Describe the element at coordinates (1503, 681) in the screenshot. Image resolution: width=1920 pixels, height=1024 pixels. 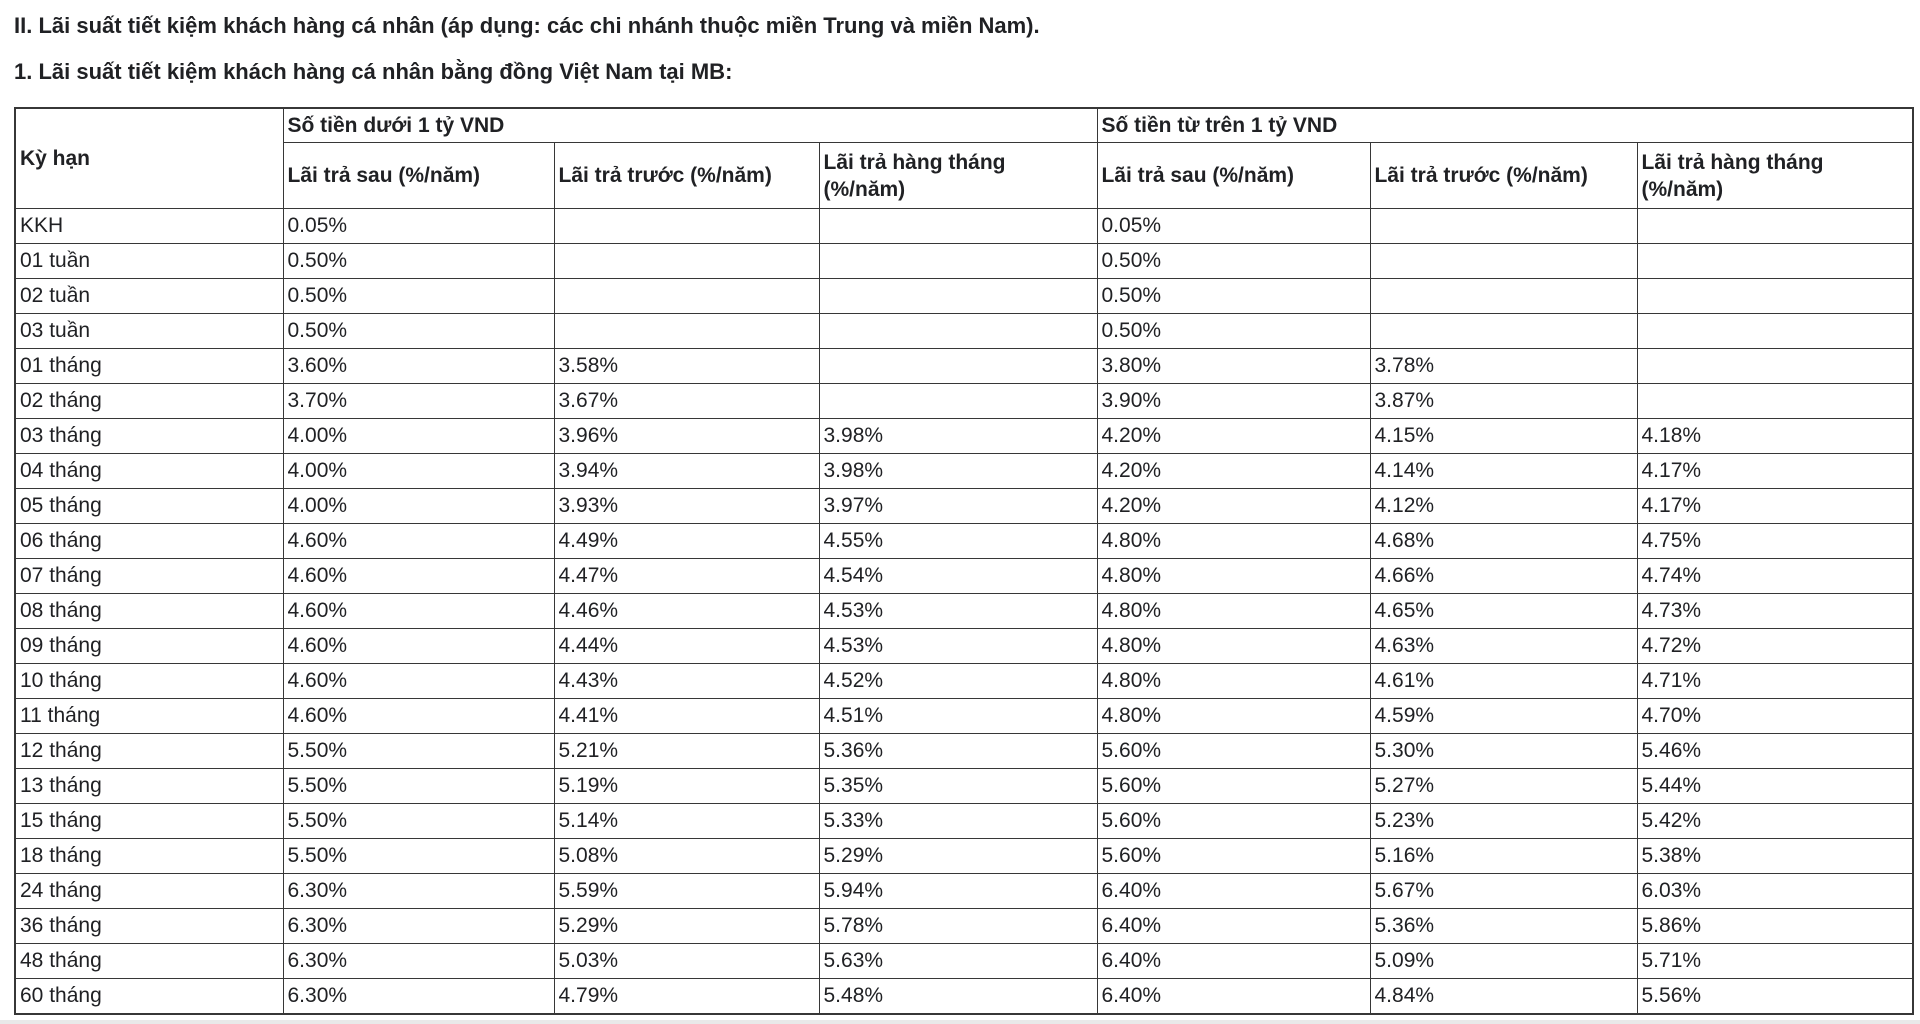
I see `rate-cell: 4.61%` at that location.